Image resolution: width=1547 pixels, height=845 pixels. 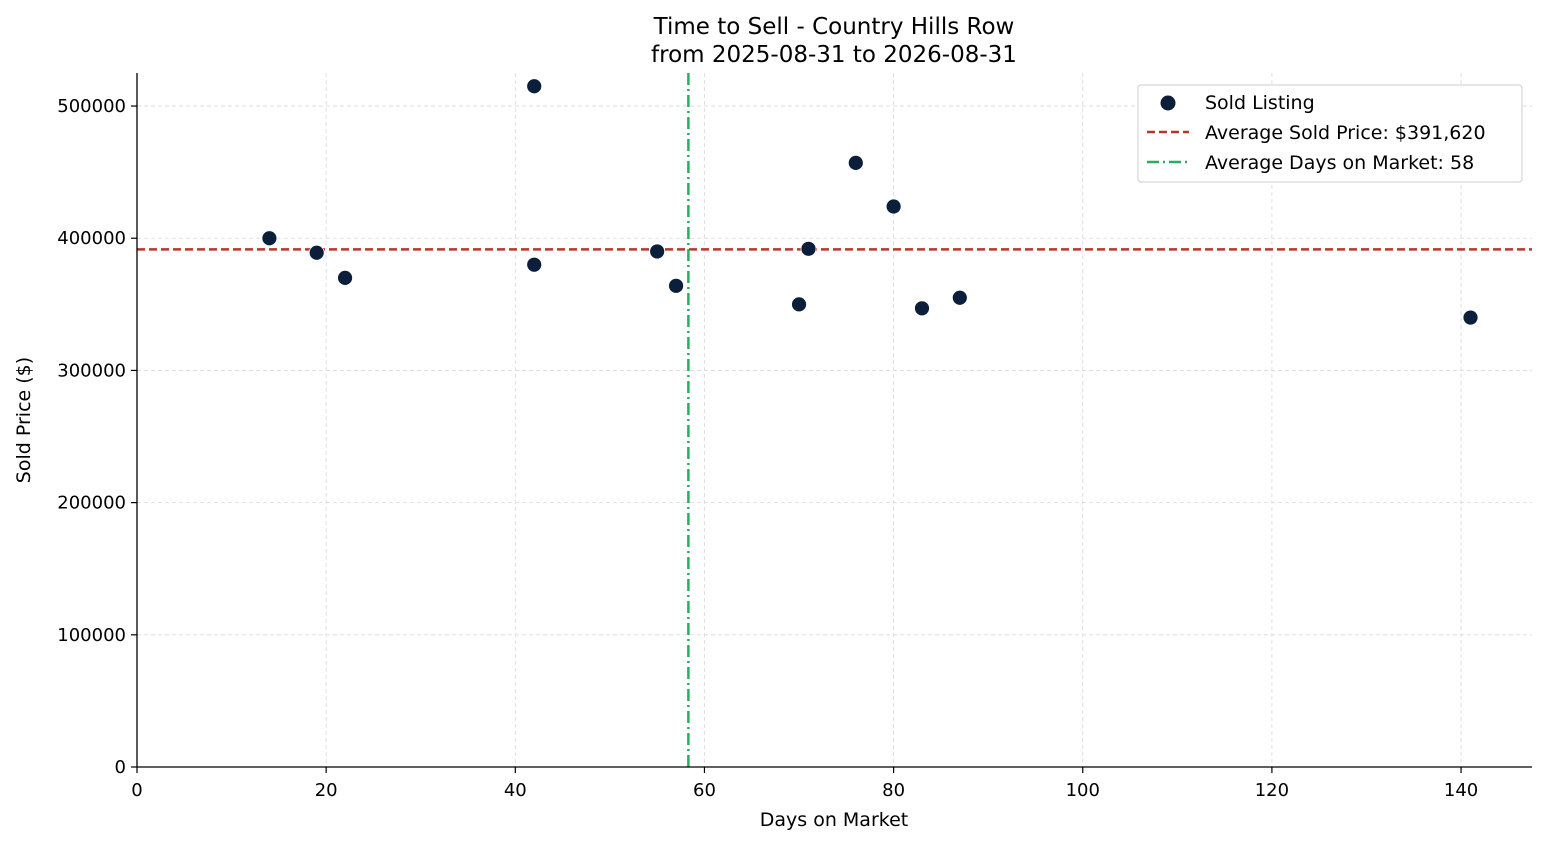 What do you see at coordinates (91, 238) in the screenshot?
I see `y-tick-label: 400000` at bounding box center [91, 238].